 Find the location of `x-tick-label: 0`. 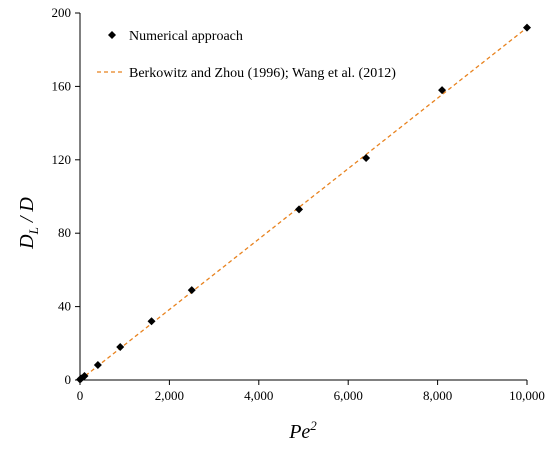

x-tick-label: 0 is located at coordinates (80, 395).